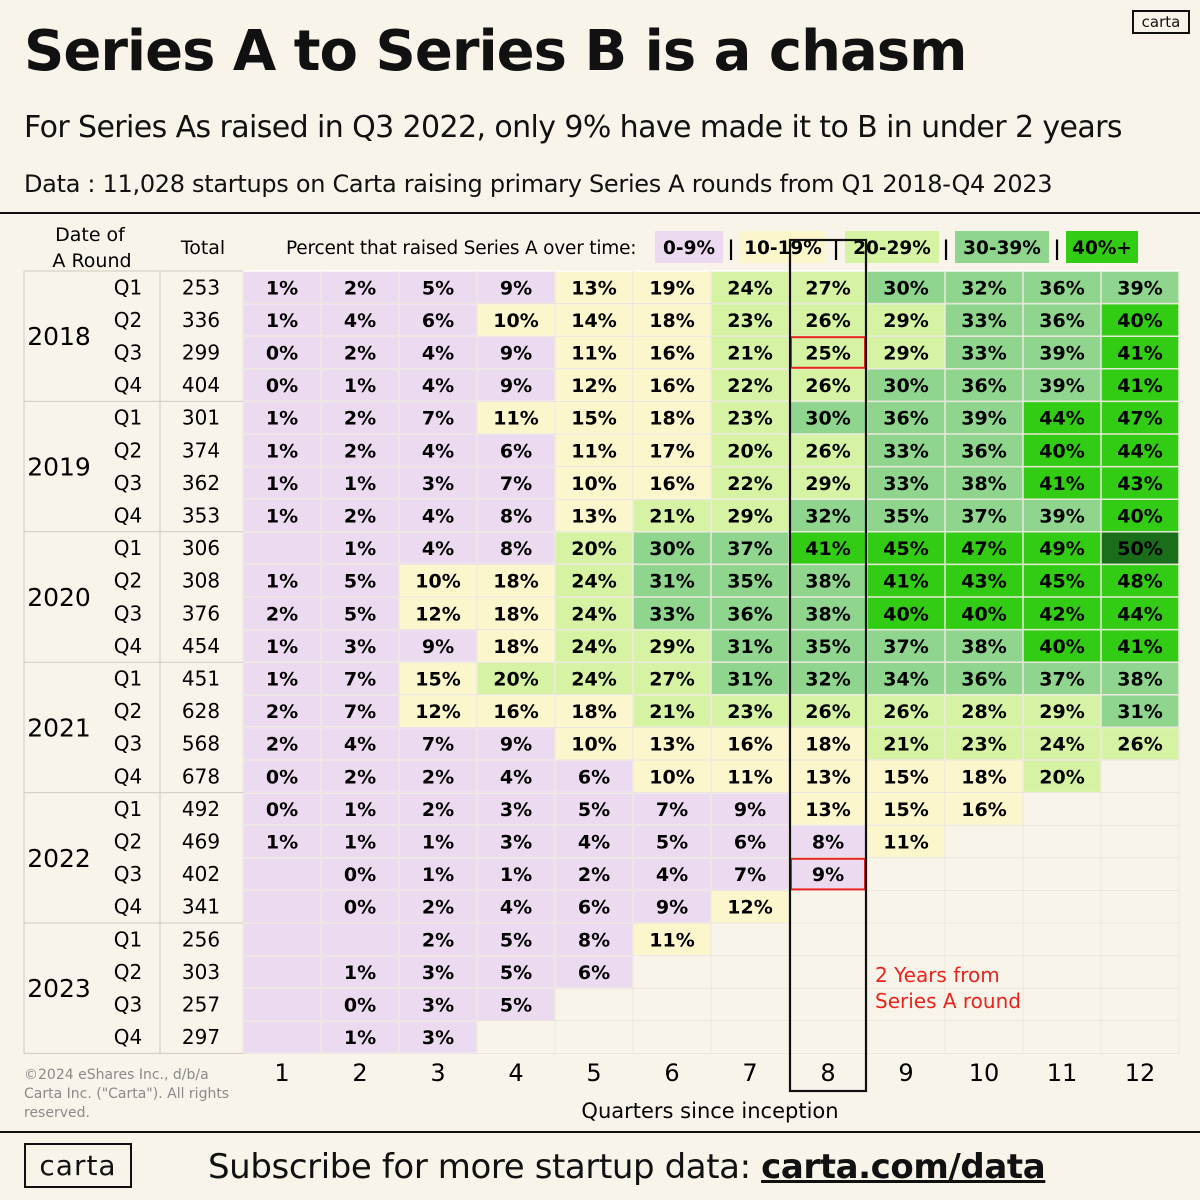 Image resolution: width=1200 pixels, height=1200 pixels. What do you see at coordinates (827, 419) in the screenshot?
I see `heatmap-cell-value: 30%` at bounding box center [827, 419].